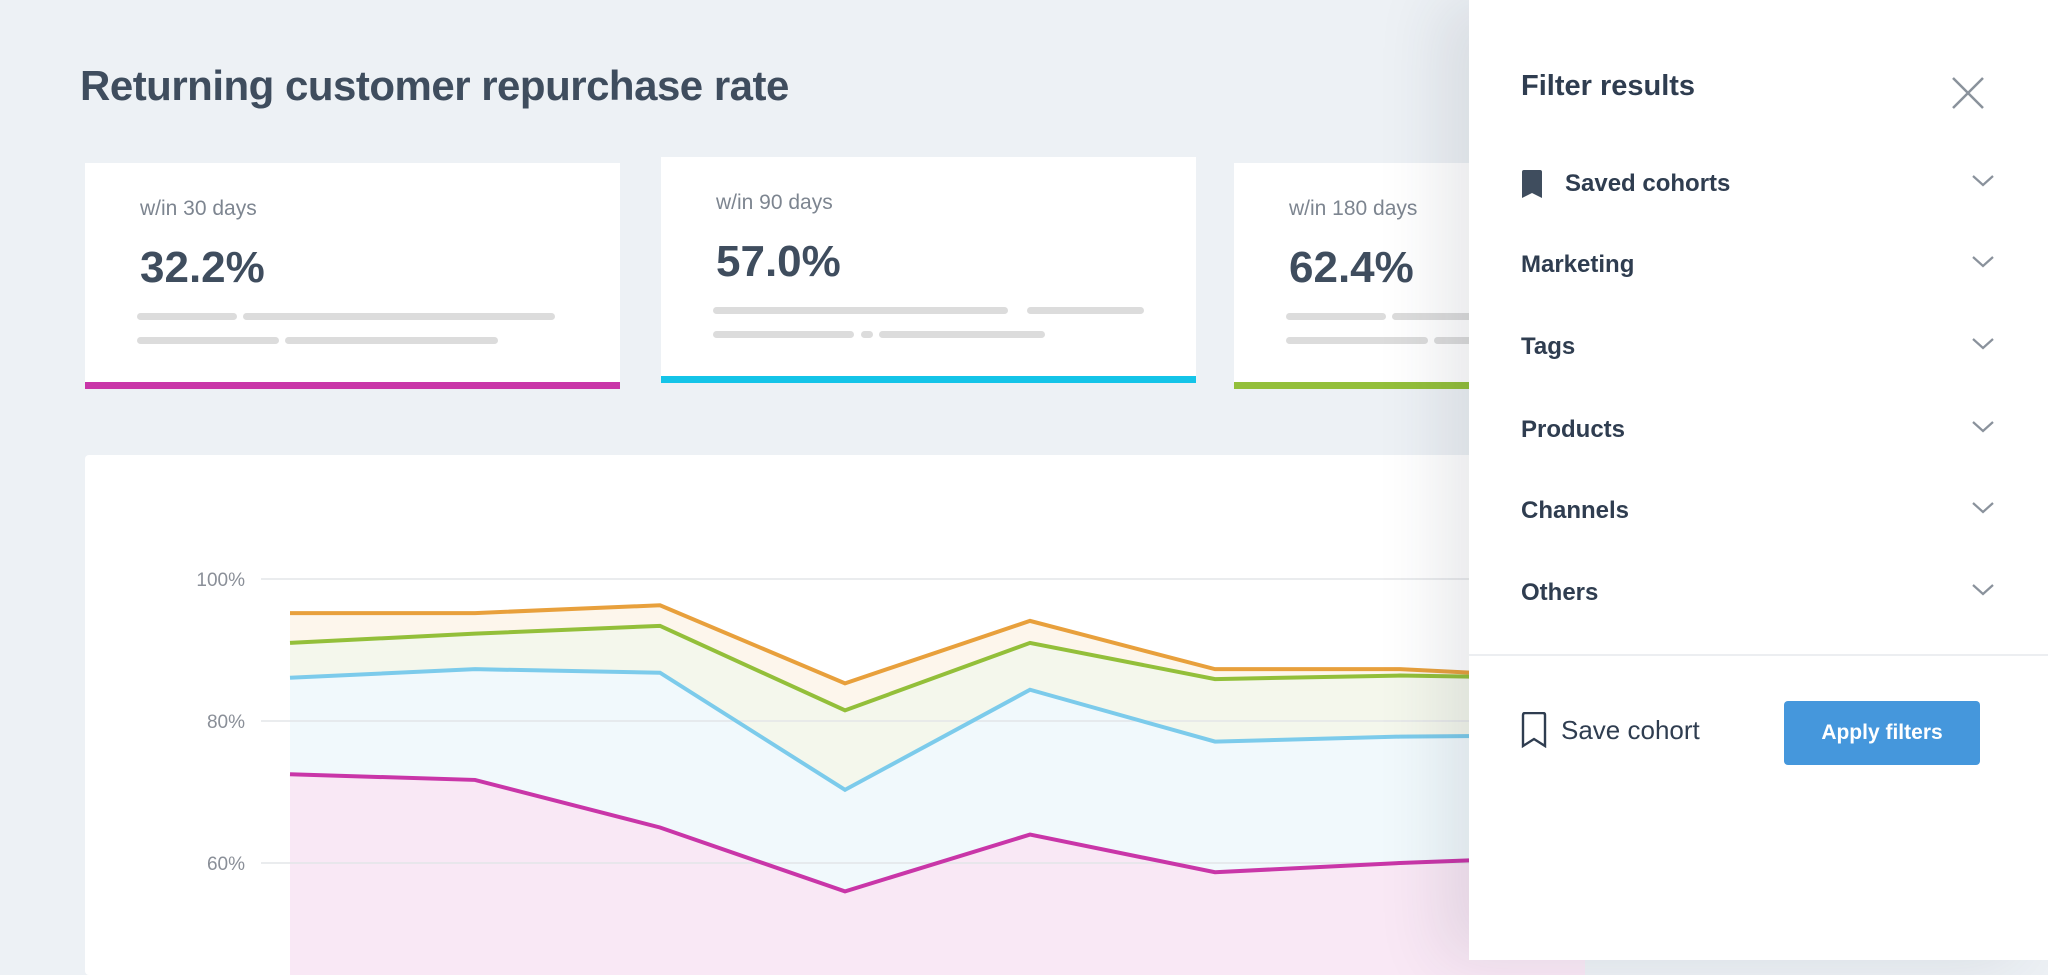  What do you see at coordinates (202, 268) in the screenshot?
I see `card-value: 32.2%` at bounding box center [202, 268].